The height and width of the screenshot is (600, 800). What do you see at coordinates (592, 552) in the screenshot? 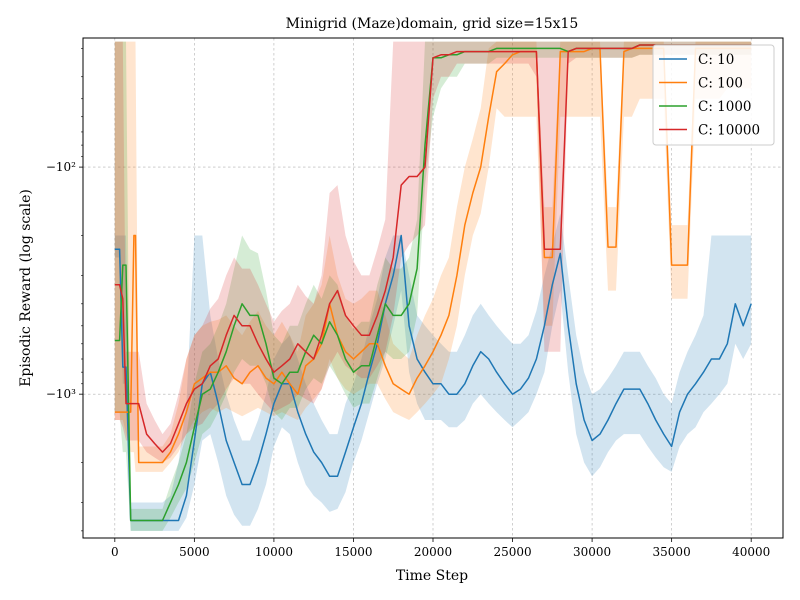
I see `x-tick-label: 30000` at bounding box center [592, 552].